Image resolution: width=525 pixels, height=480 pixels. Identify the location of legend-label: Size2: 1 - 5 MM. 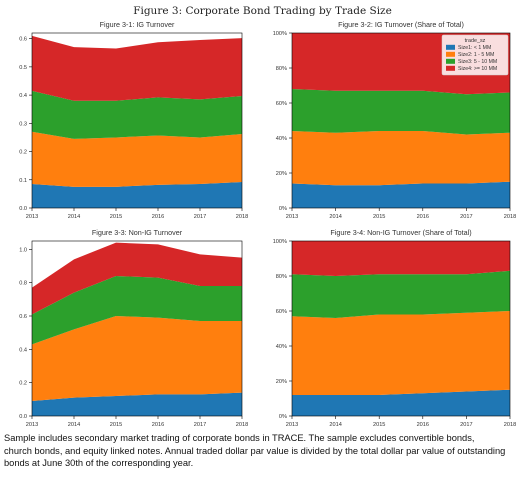
(476, 55).